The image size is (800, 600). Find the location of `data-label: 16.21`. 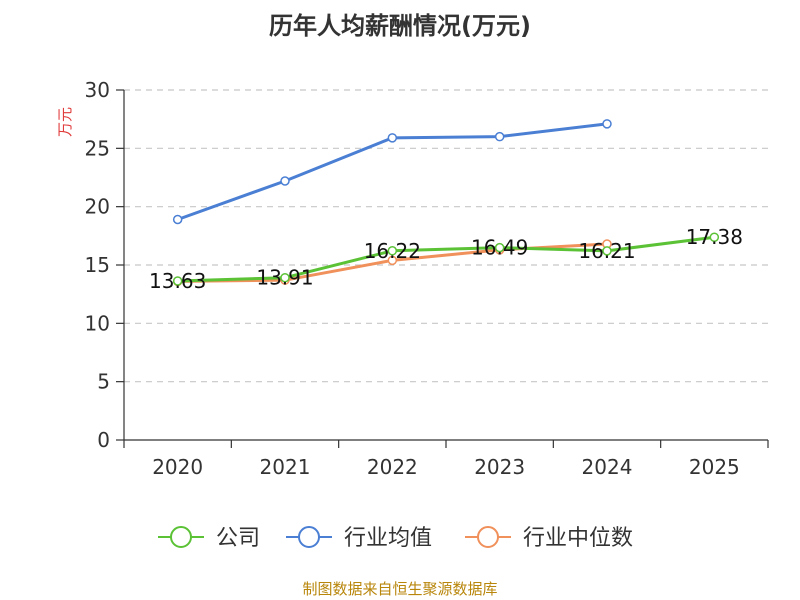

data-label: 16.21 is located at coordinates (606, 251).